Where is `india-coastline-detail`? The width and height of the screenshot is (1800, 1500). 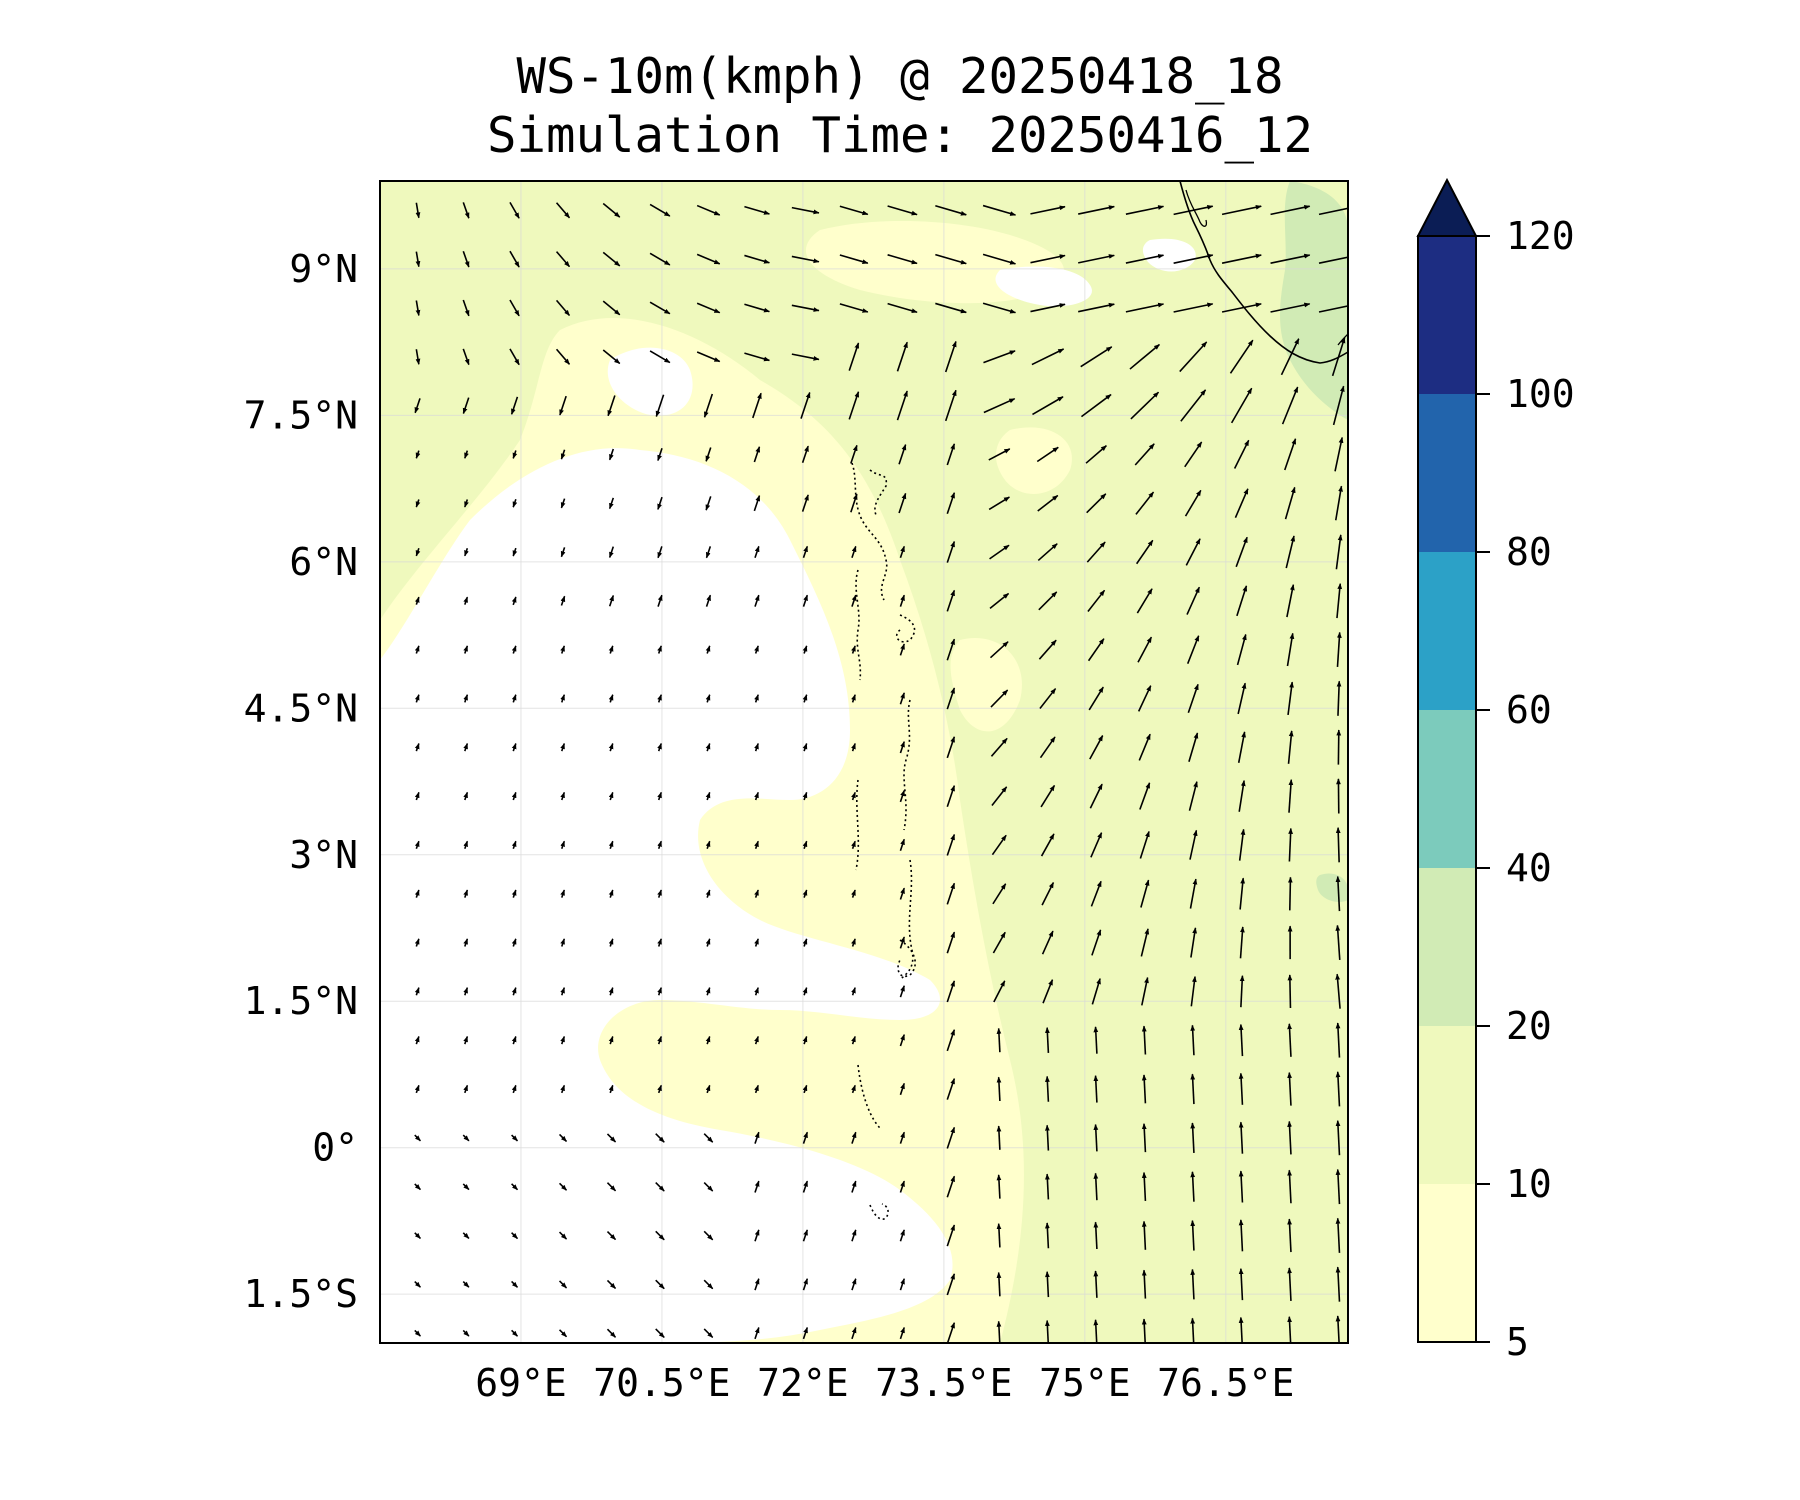 india-coastline-detail is located at coordinates (1196, 208).